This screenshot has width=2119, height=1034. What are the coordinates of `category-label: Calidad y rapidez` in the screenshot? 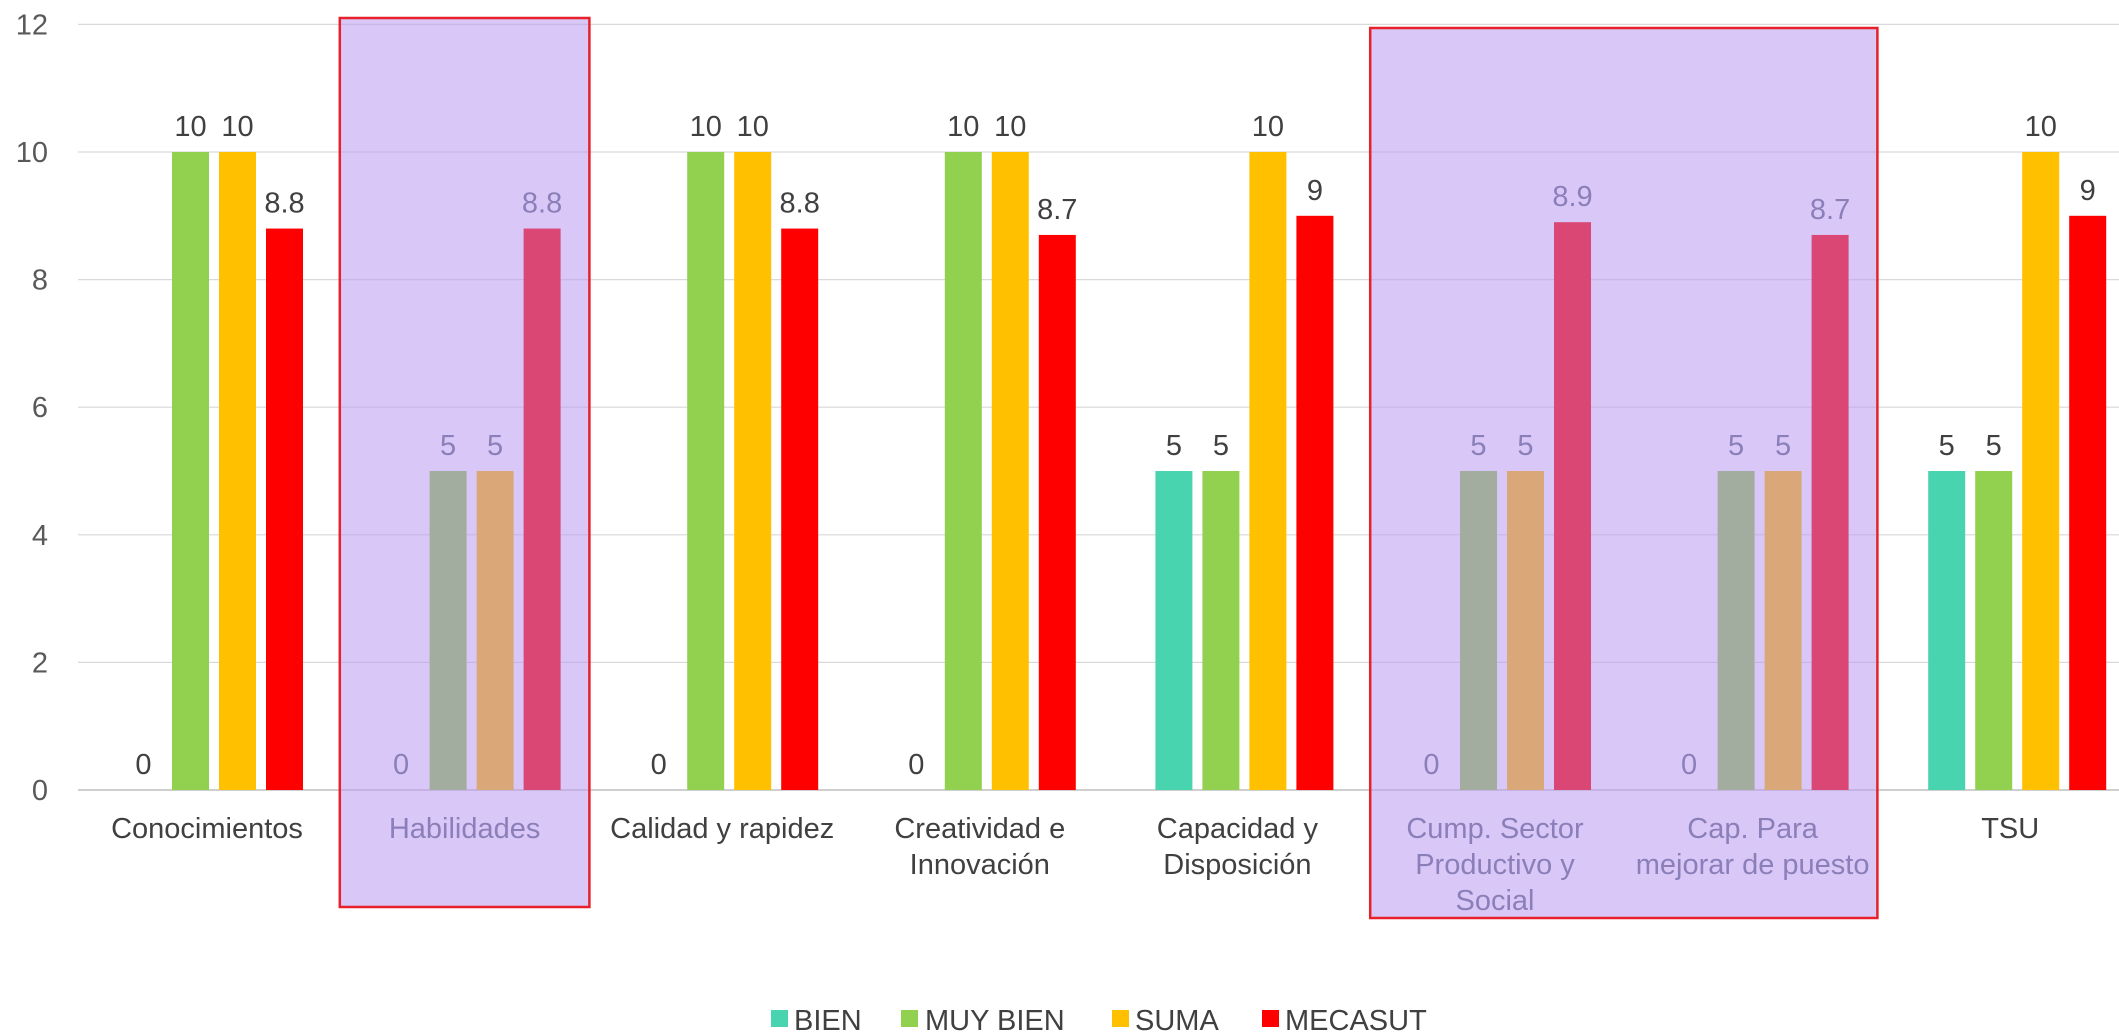 It's located at (722, 829).